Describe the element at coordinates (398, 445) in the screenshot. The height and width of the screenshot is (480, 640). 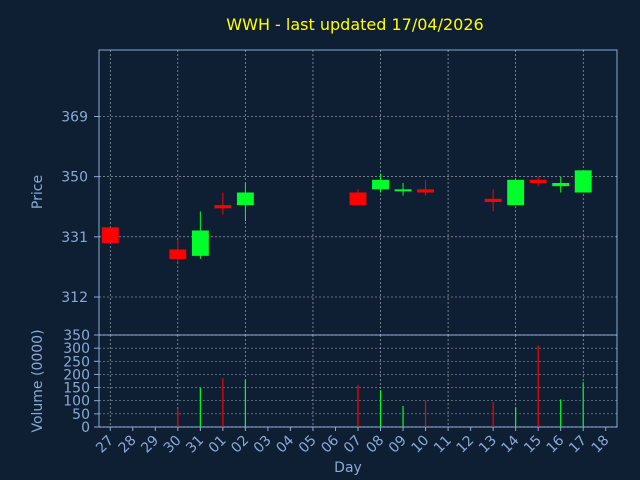
I see `x-tick-label: 09` at that location.